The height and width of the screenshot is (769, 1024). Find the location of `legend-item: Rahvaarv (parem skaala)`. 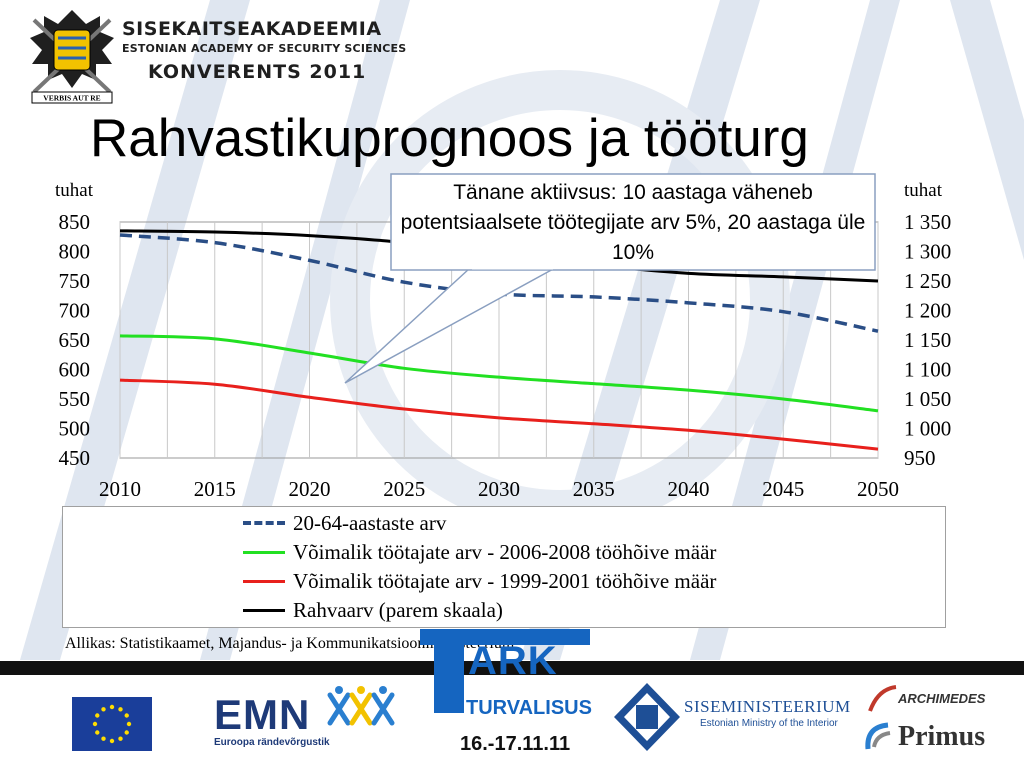

legend-item: Rahvaarv (parem skaala) is located at coordinates (373, 610).